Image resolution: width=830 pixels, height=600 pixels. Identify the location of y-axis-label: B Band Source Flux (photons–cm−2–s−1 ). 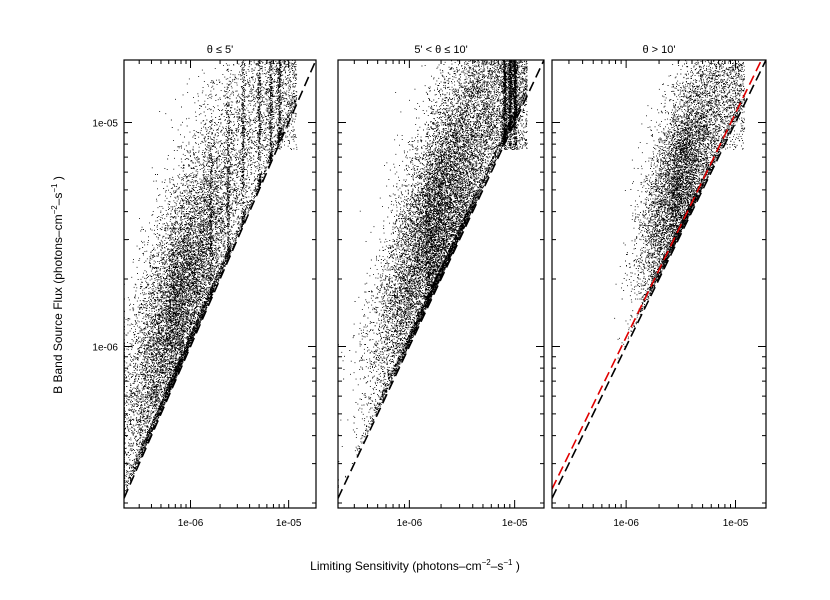
(57, 285).